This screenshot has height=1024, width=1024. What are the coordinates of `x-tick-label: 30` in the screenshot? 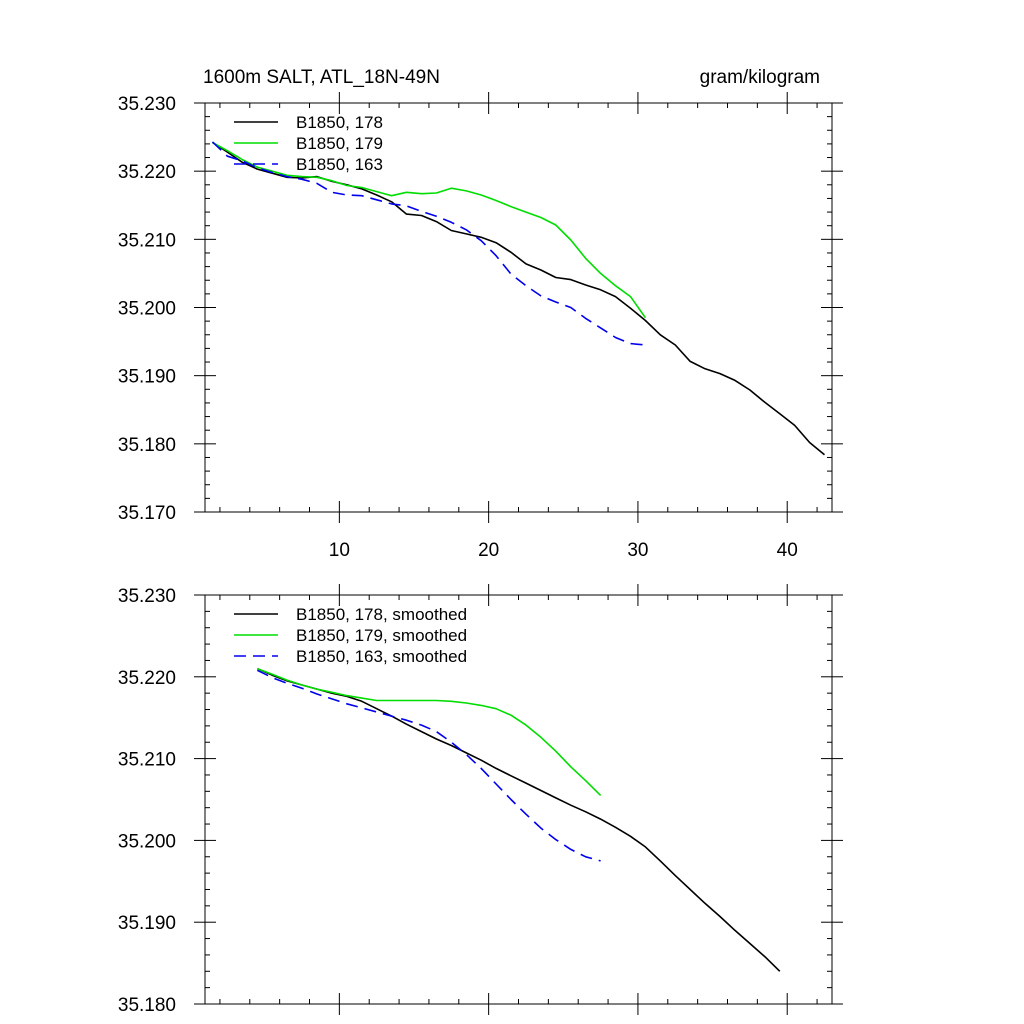 It's located at (637, 550).